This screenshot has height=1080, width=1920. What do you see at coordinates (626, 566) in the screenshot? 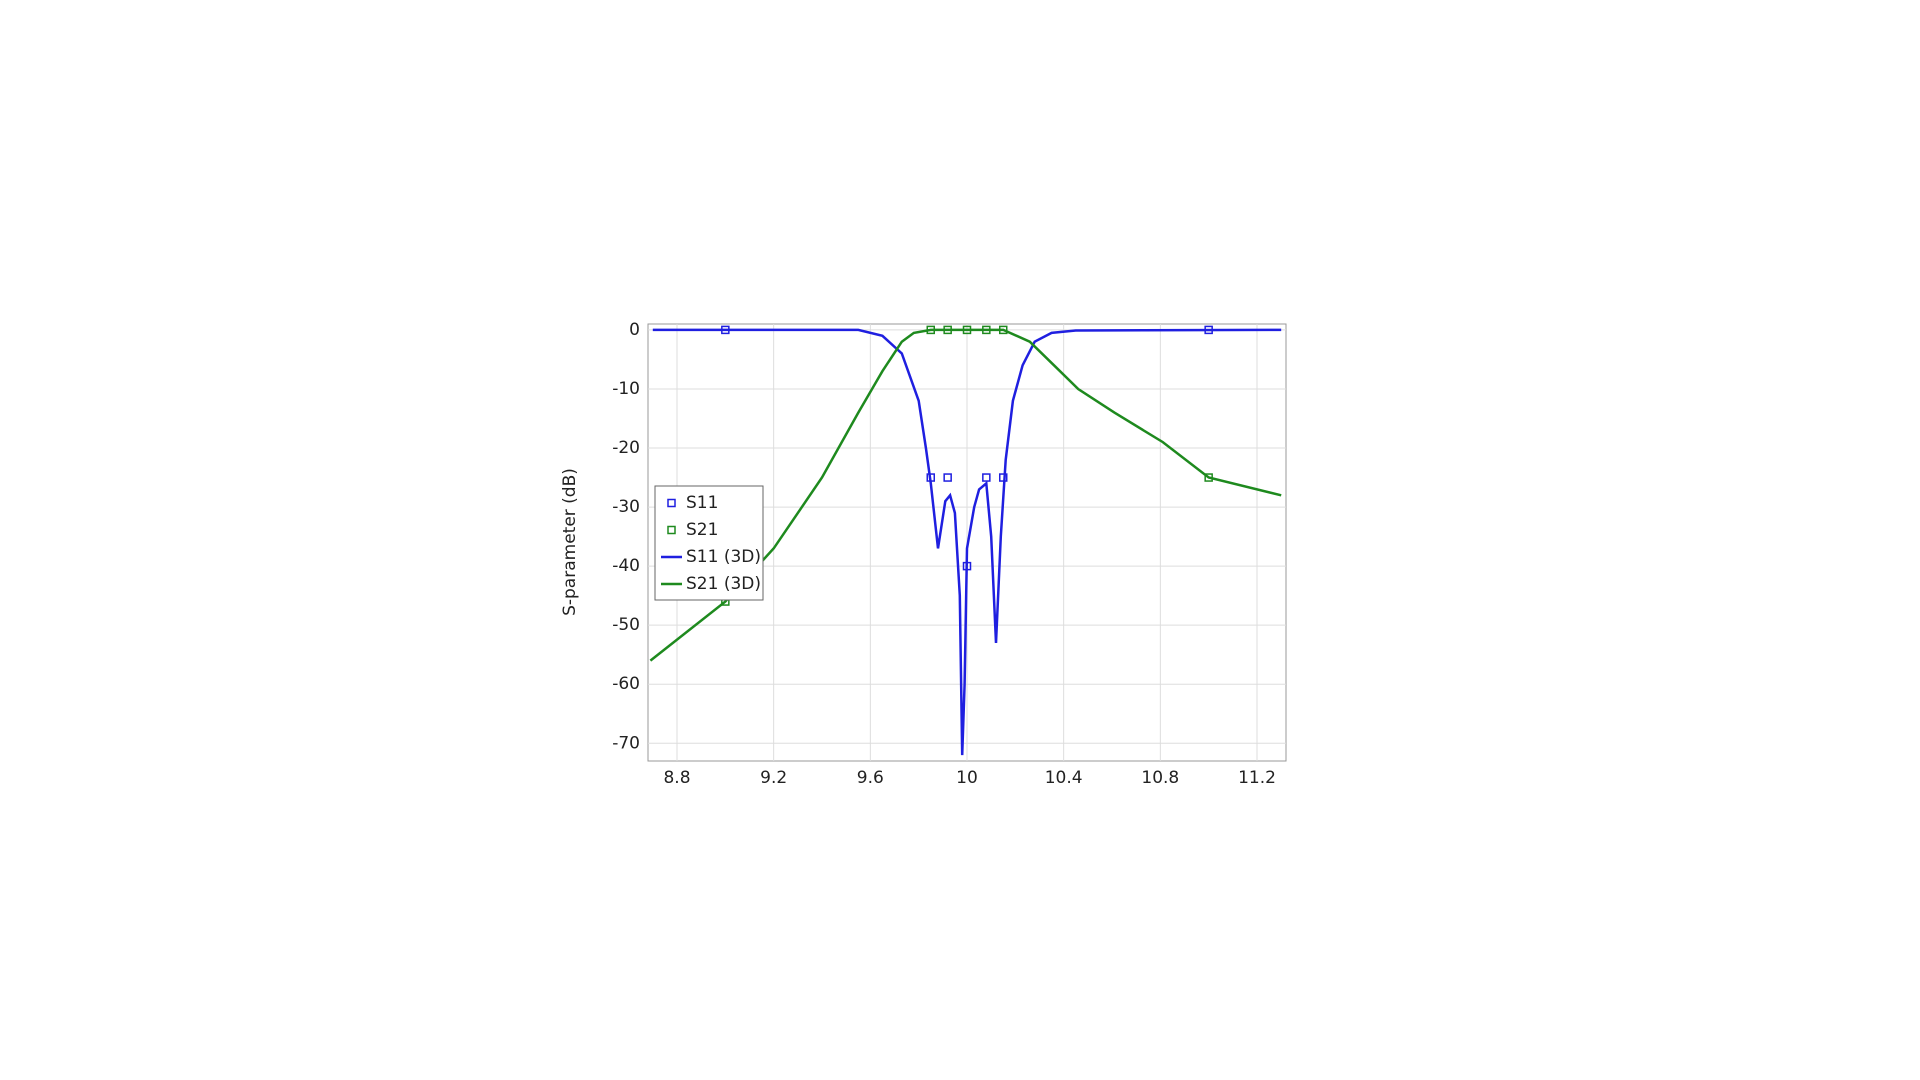
I see `y-tick-label: -40` at bounding box center [626, 566].